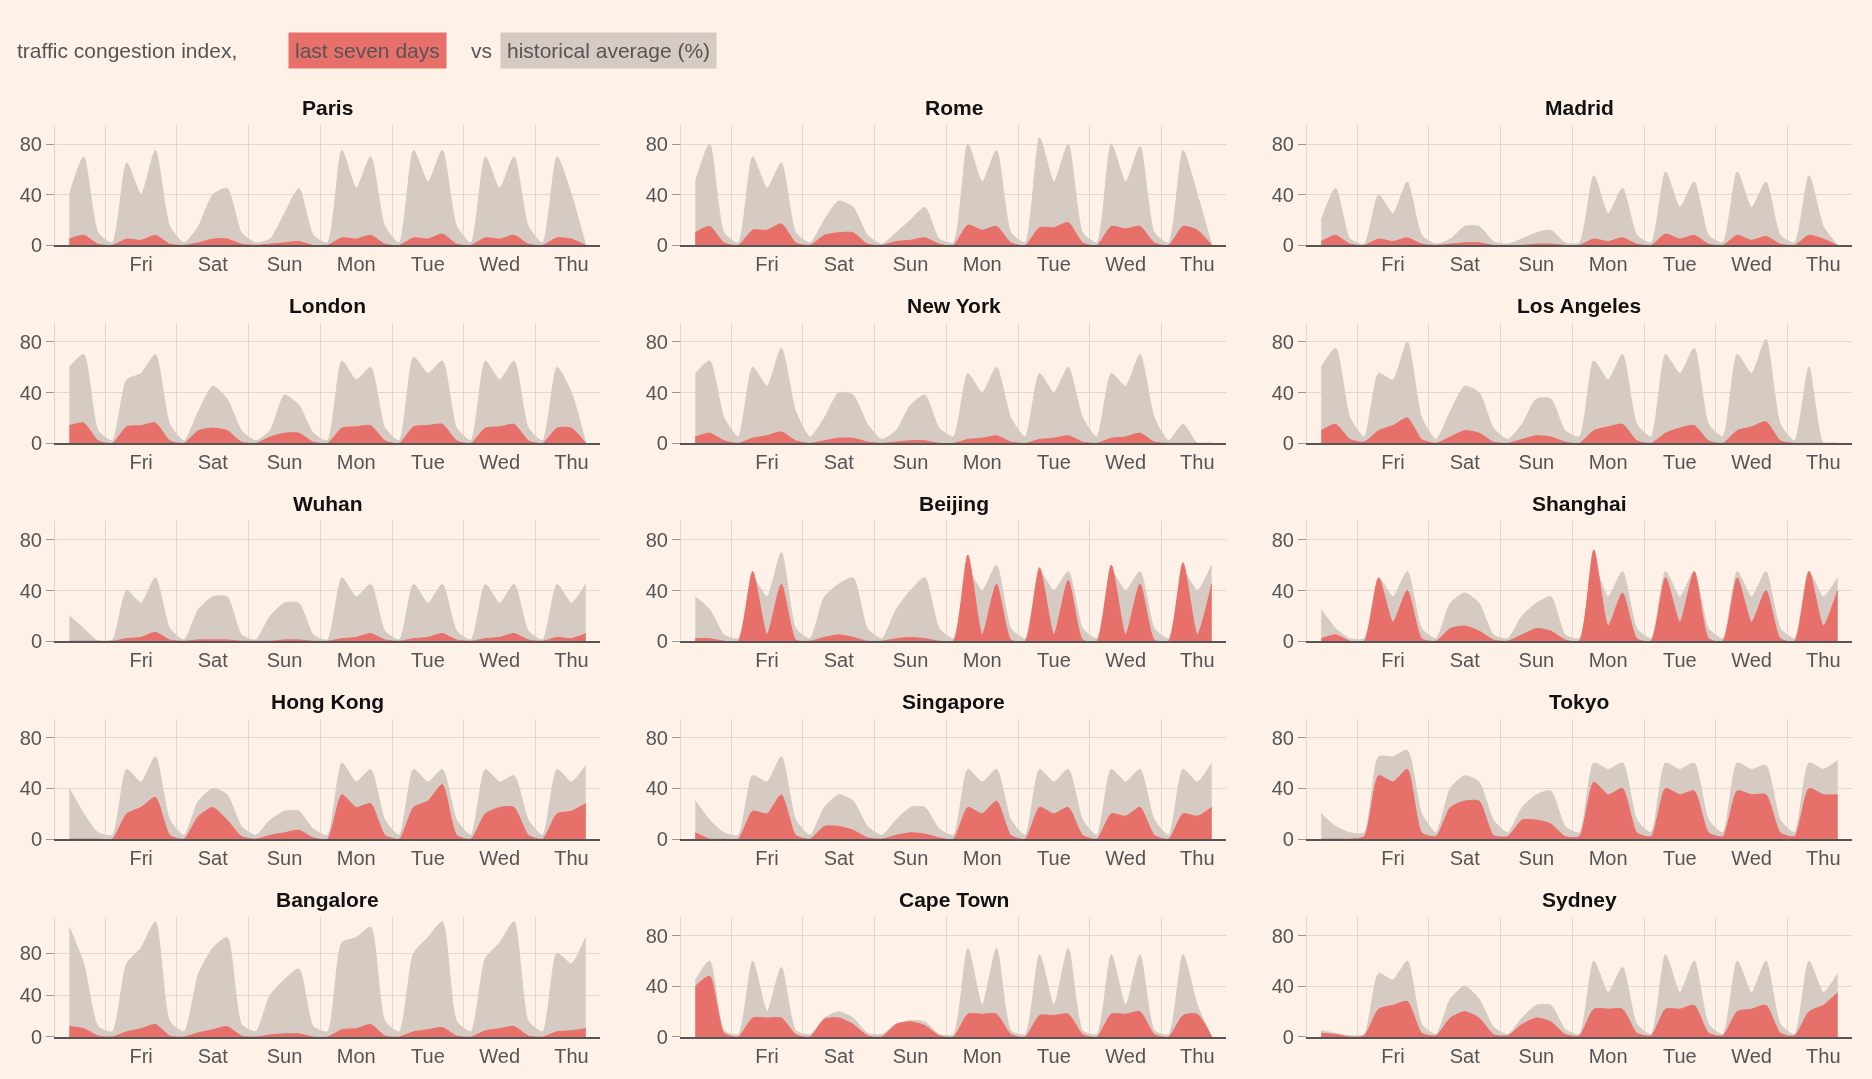 This screenshot has width=1872, height=1079. What do you see at coordinates (328, 503) in the screenshot?
I see `chart-title: Wuhan` at bounding box center [328, 503].